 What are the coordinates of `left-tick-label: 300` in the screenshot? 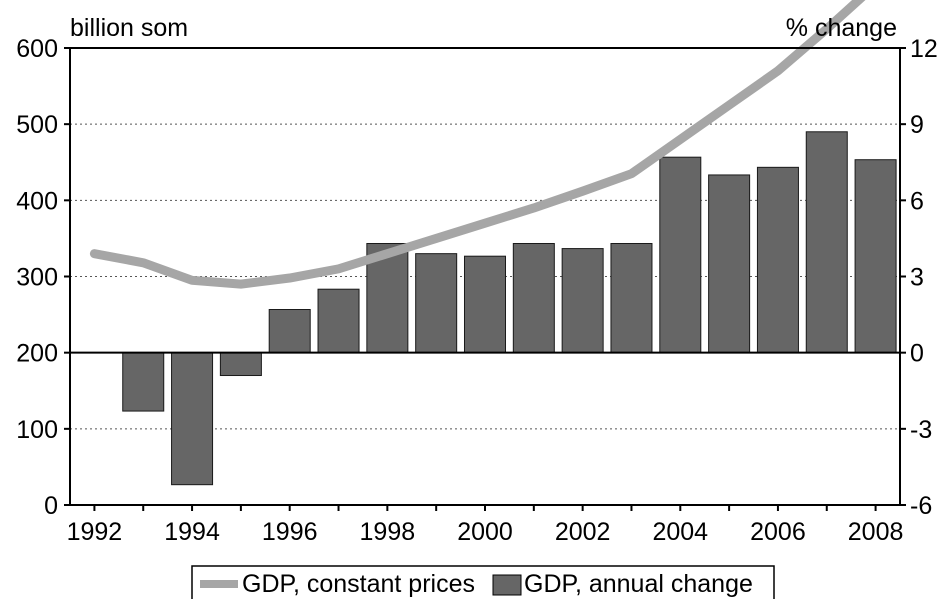 It's located at (37, 278).